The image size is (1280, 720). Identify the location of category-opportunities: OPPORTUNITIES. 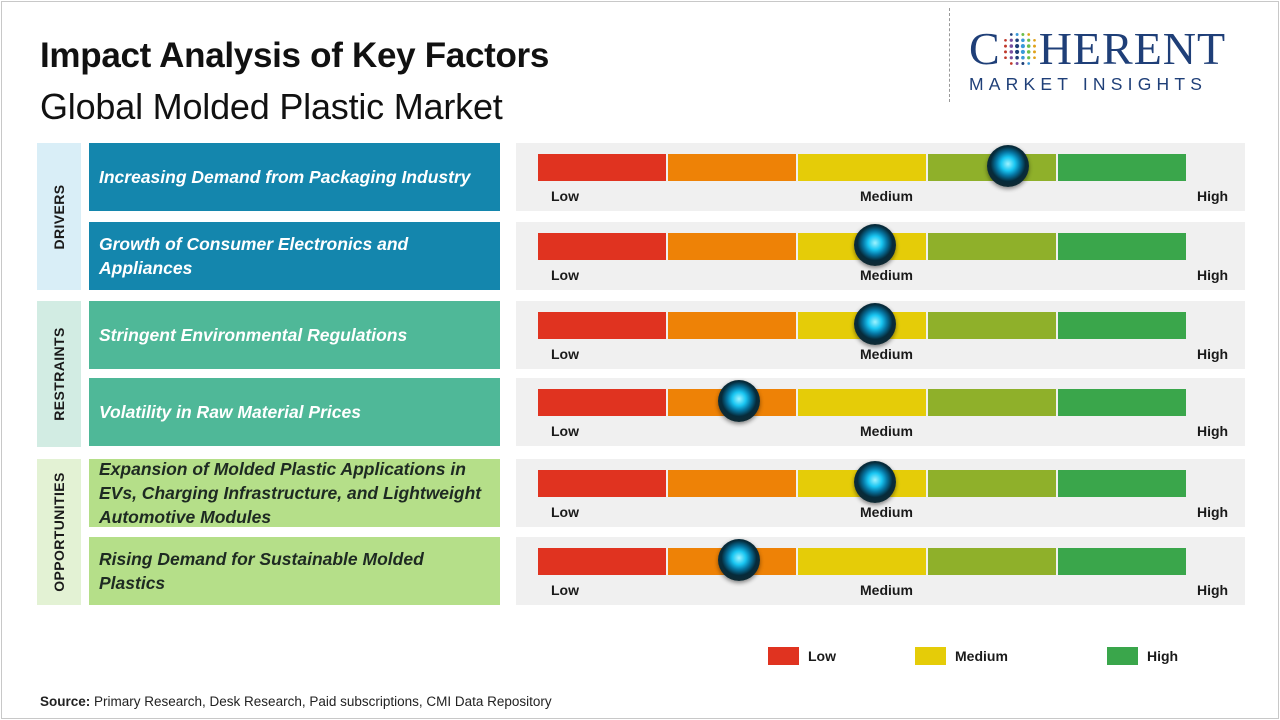
(59, 532).